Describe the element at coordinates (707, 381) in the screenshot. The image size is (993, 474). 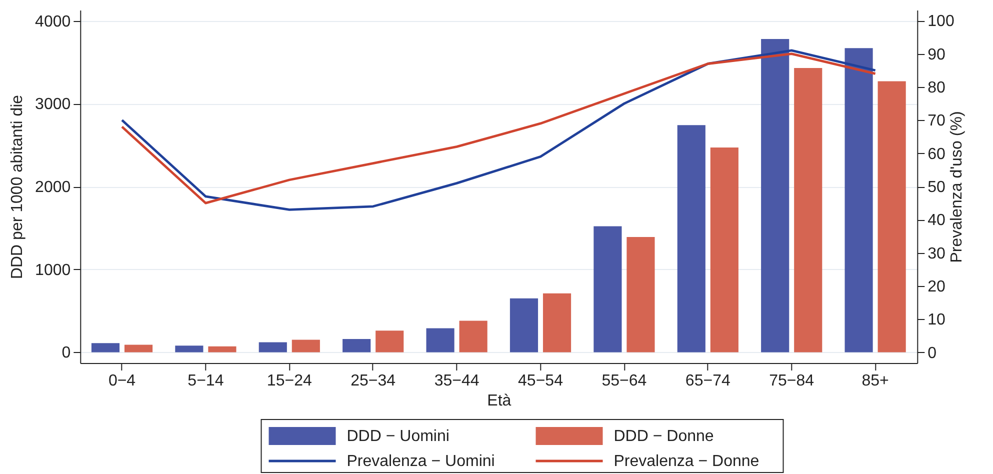
I see `x-tick-label: 65−74` at that location.